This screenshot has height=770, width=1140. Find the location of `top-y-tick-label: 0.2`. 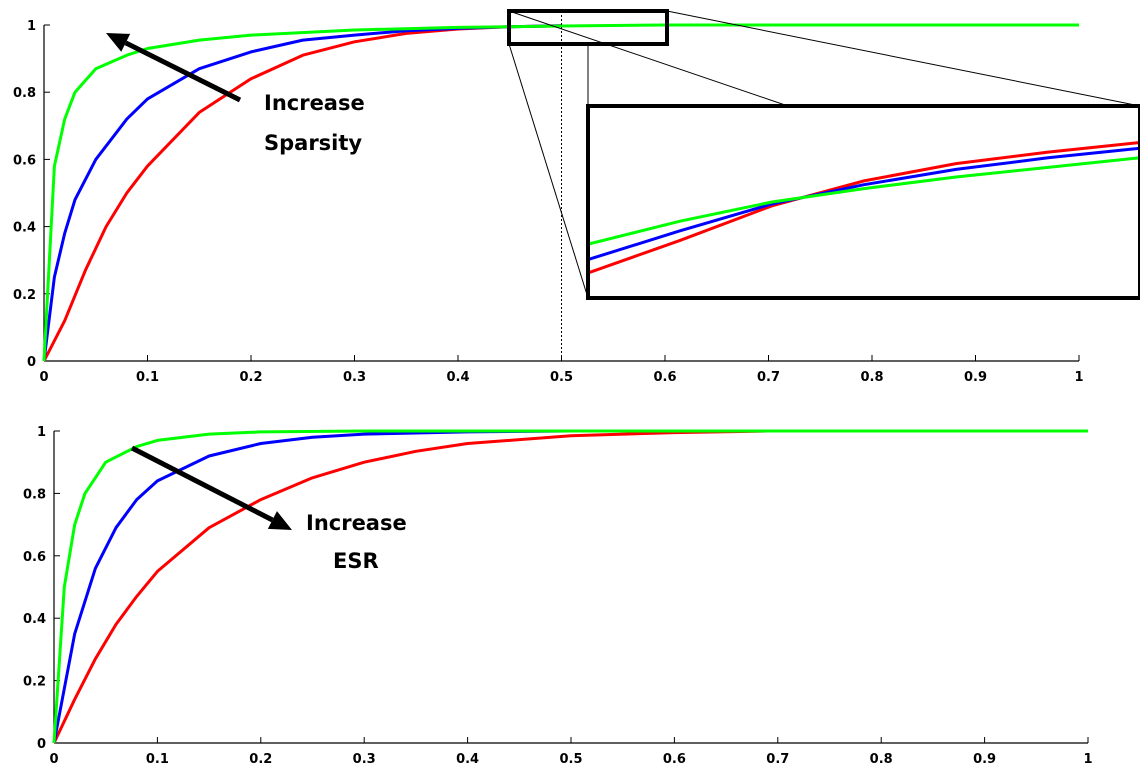

top-y-tick-label: 0.2 is located at coordinates (24, 295).